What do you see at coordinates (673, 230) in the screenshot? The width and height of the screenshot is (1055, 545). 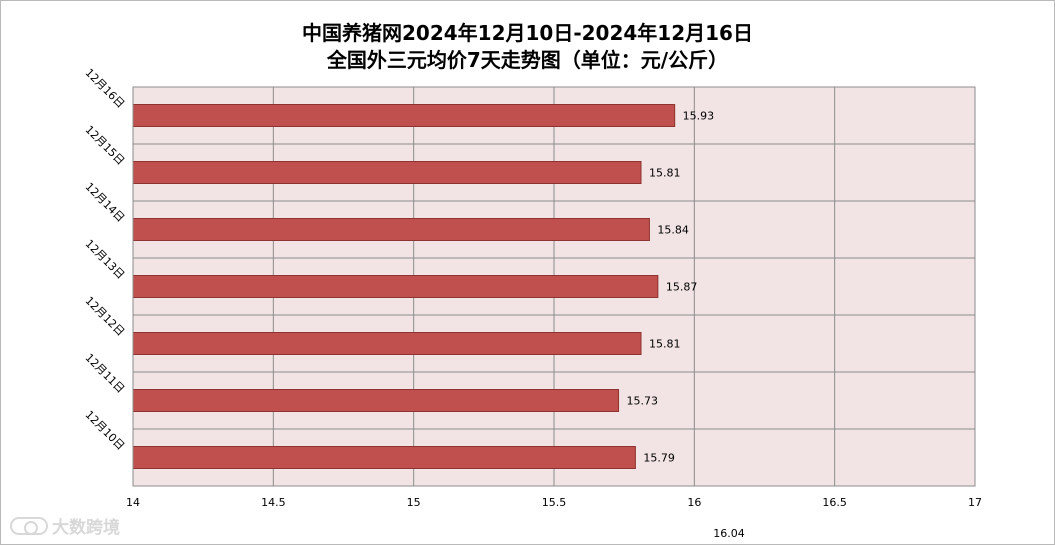 I see `data-label: 15.84` at bounding box center [673, 230].